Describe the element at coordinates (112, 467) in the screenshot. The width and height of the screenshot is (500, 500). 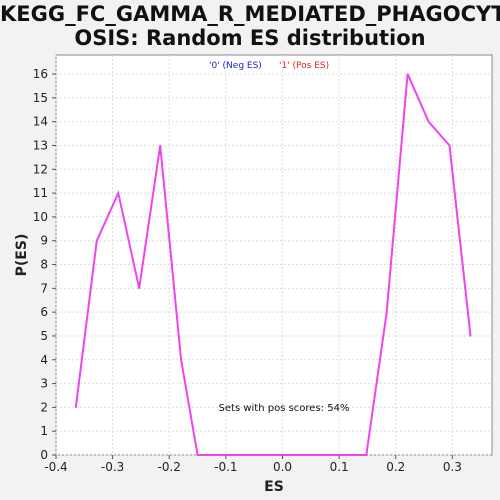
I see `x-tick-label: -0.3` at that location.